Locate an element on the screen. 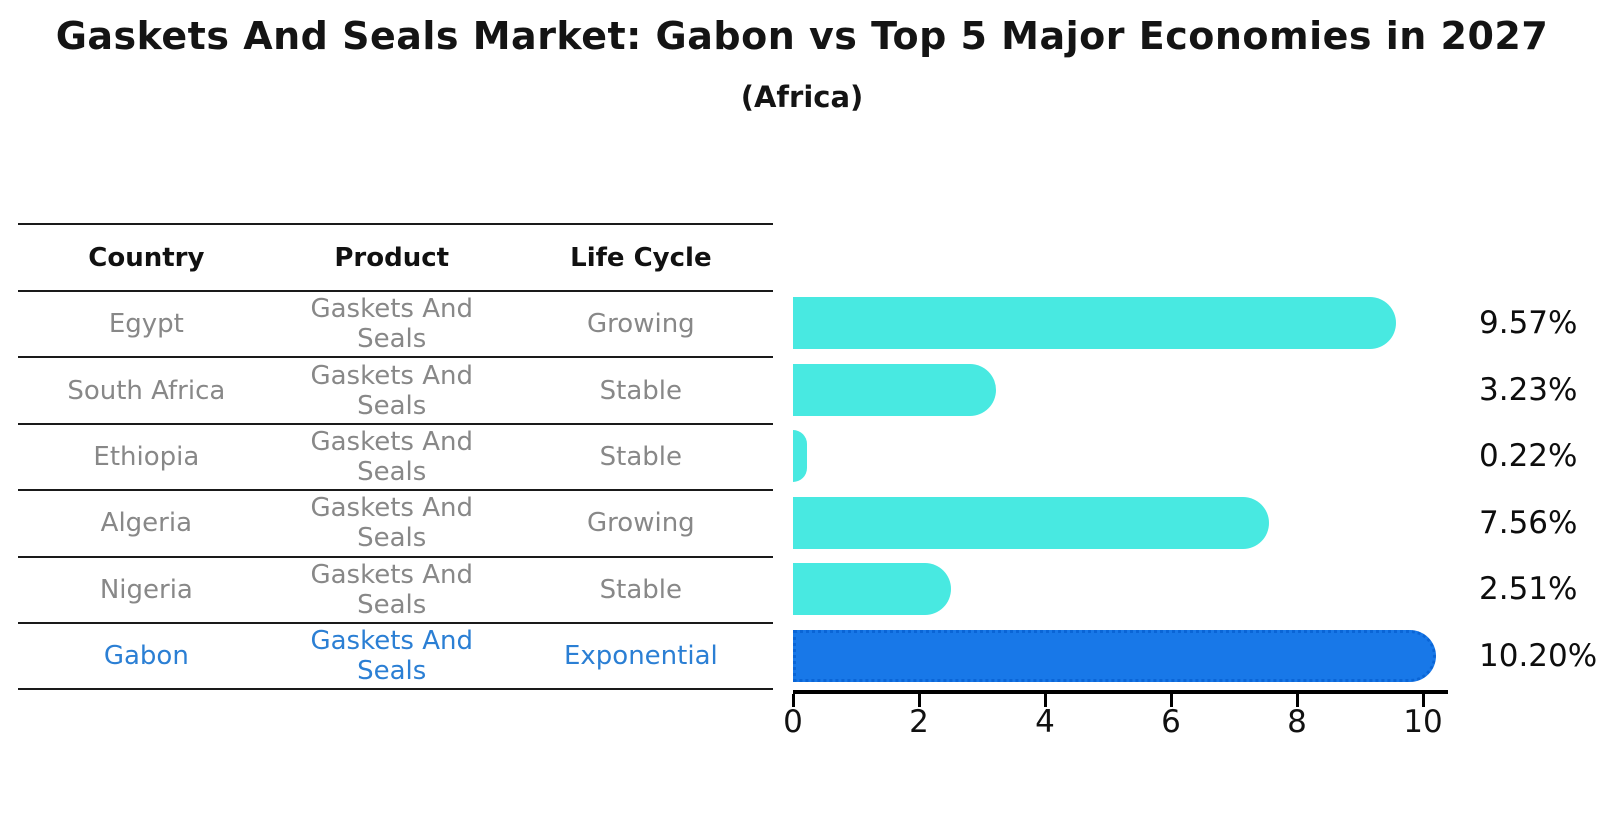 This screenshot has width=1604, height=823. value-label-ethiopia: 0.22% is located at coordinates (1528, 456).